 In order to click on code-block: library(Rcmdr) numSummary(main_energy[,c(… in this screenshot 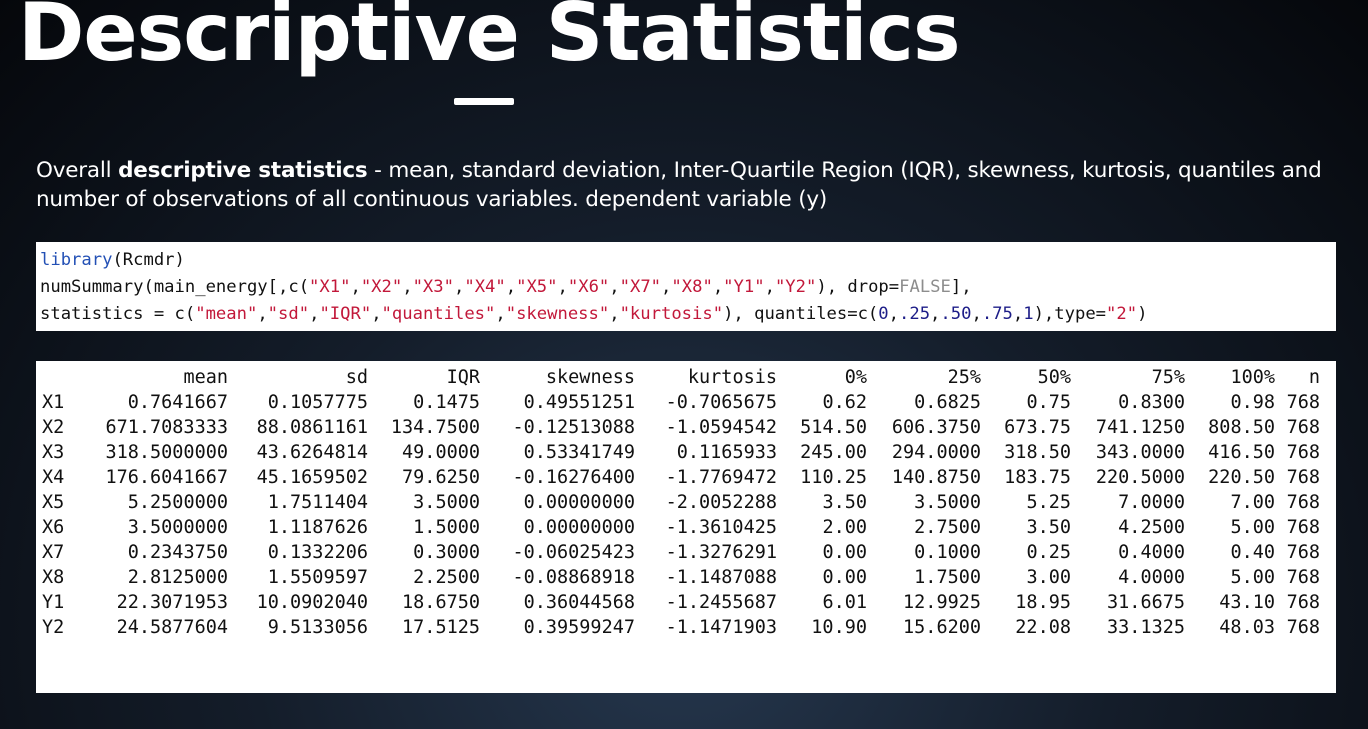, I will do `click(686, 286)`.